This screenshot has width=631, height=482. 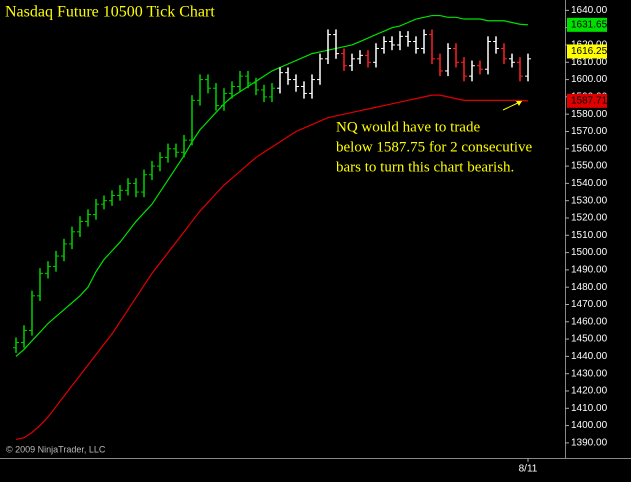 I want to click on y-tick-label: 1520.00, so click(x=589, y=218).